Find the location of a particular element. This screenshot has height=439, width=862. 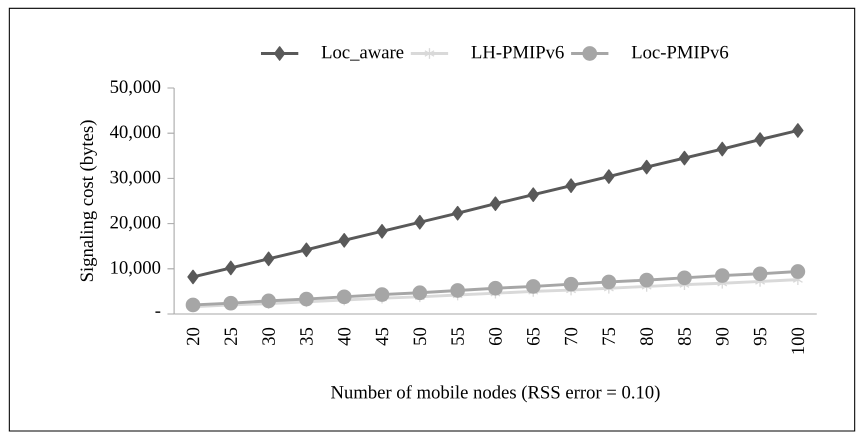

x-tick-label: 75 is located at coordinates (609, 336).